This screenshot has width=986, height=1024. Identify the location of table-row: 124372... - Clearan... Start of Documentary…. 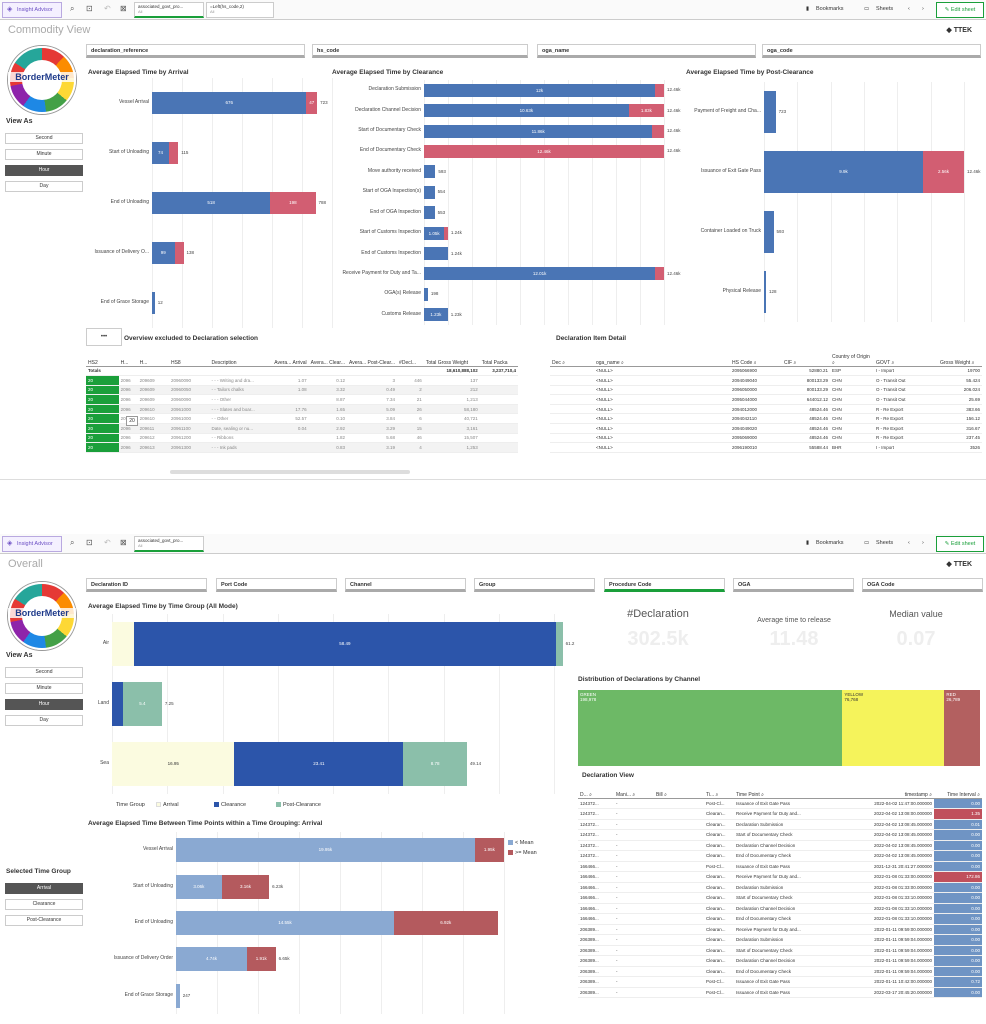
(780, 835).